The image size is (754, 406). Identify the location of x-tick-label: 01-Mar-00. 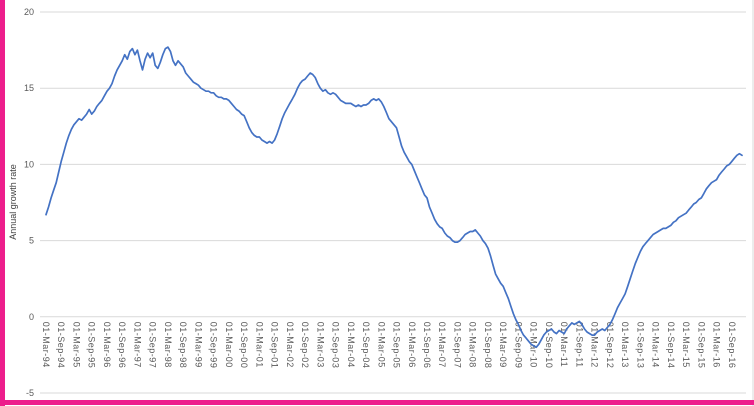
(229, 345).